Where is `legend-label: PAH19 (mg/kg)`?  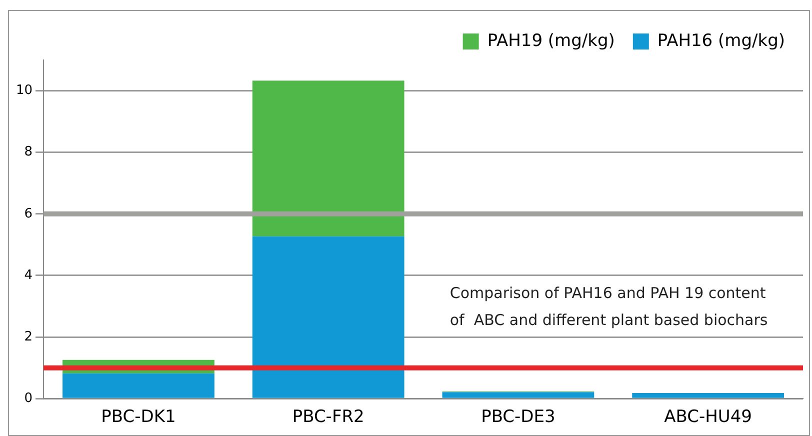
legend-label: PAH19 (mg/kg) is located at coordinates (551, 40).